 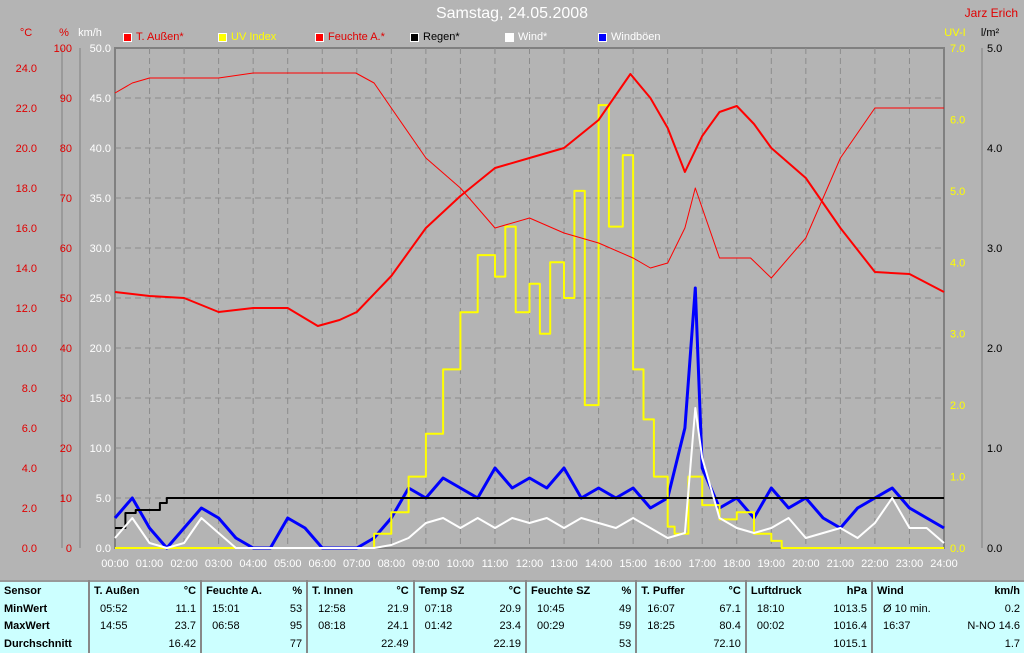 What do you see at coordinates (66, 149) in the screenshot?
I see `y-tick-label-hum: 80` at bounding box center [66, 149].